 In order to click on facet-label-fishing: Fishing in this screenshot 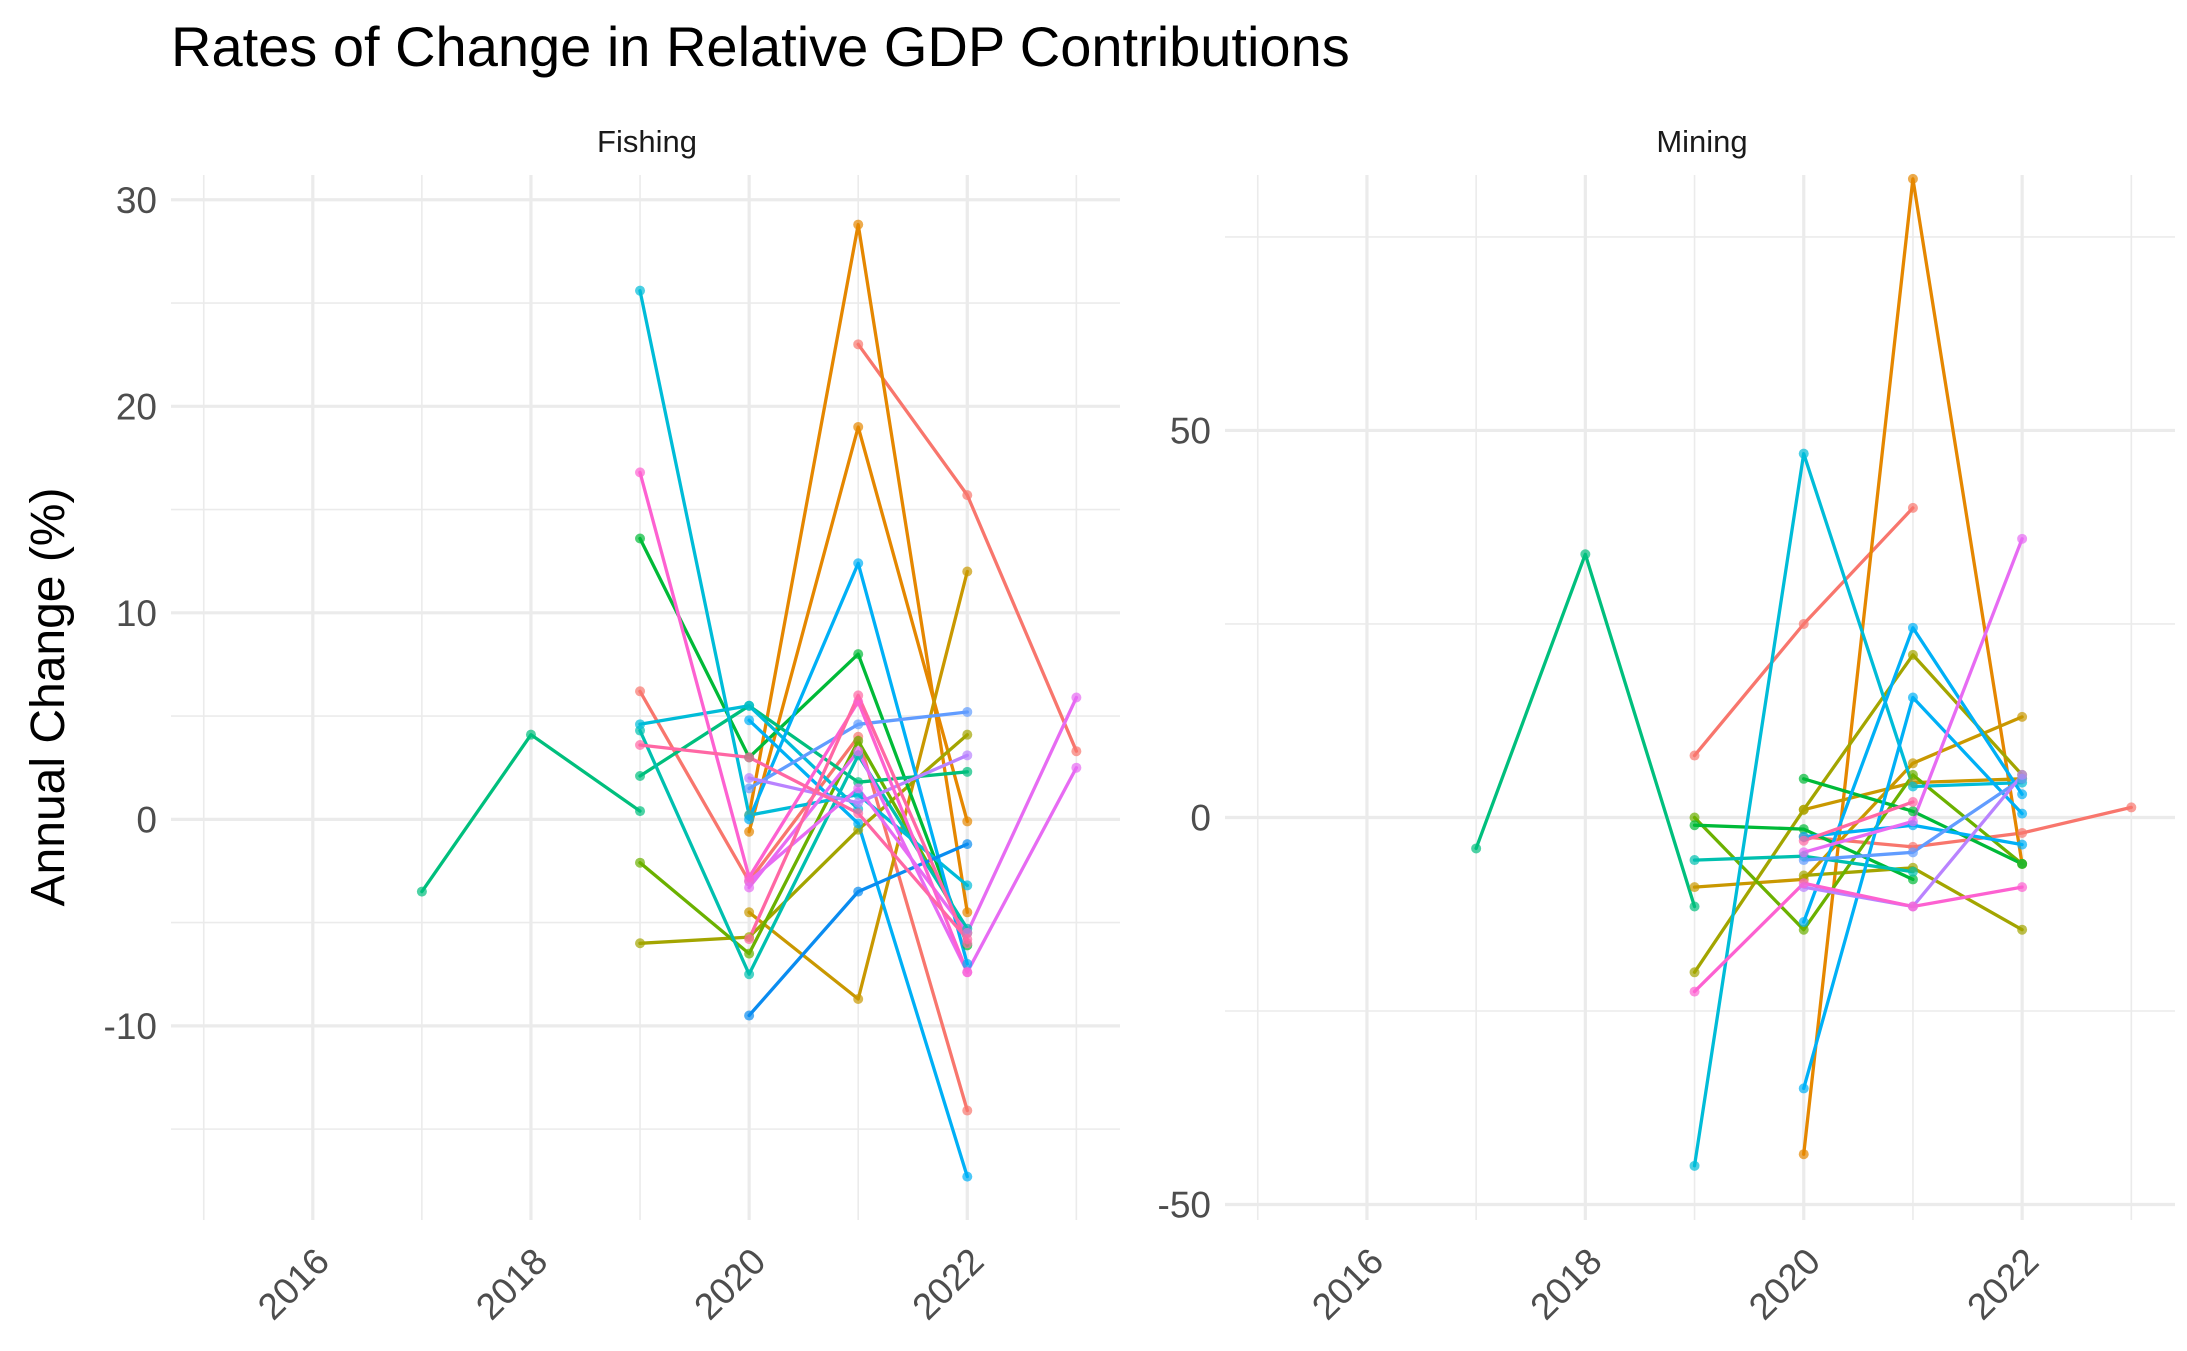, I will do `click(647, 141)`.